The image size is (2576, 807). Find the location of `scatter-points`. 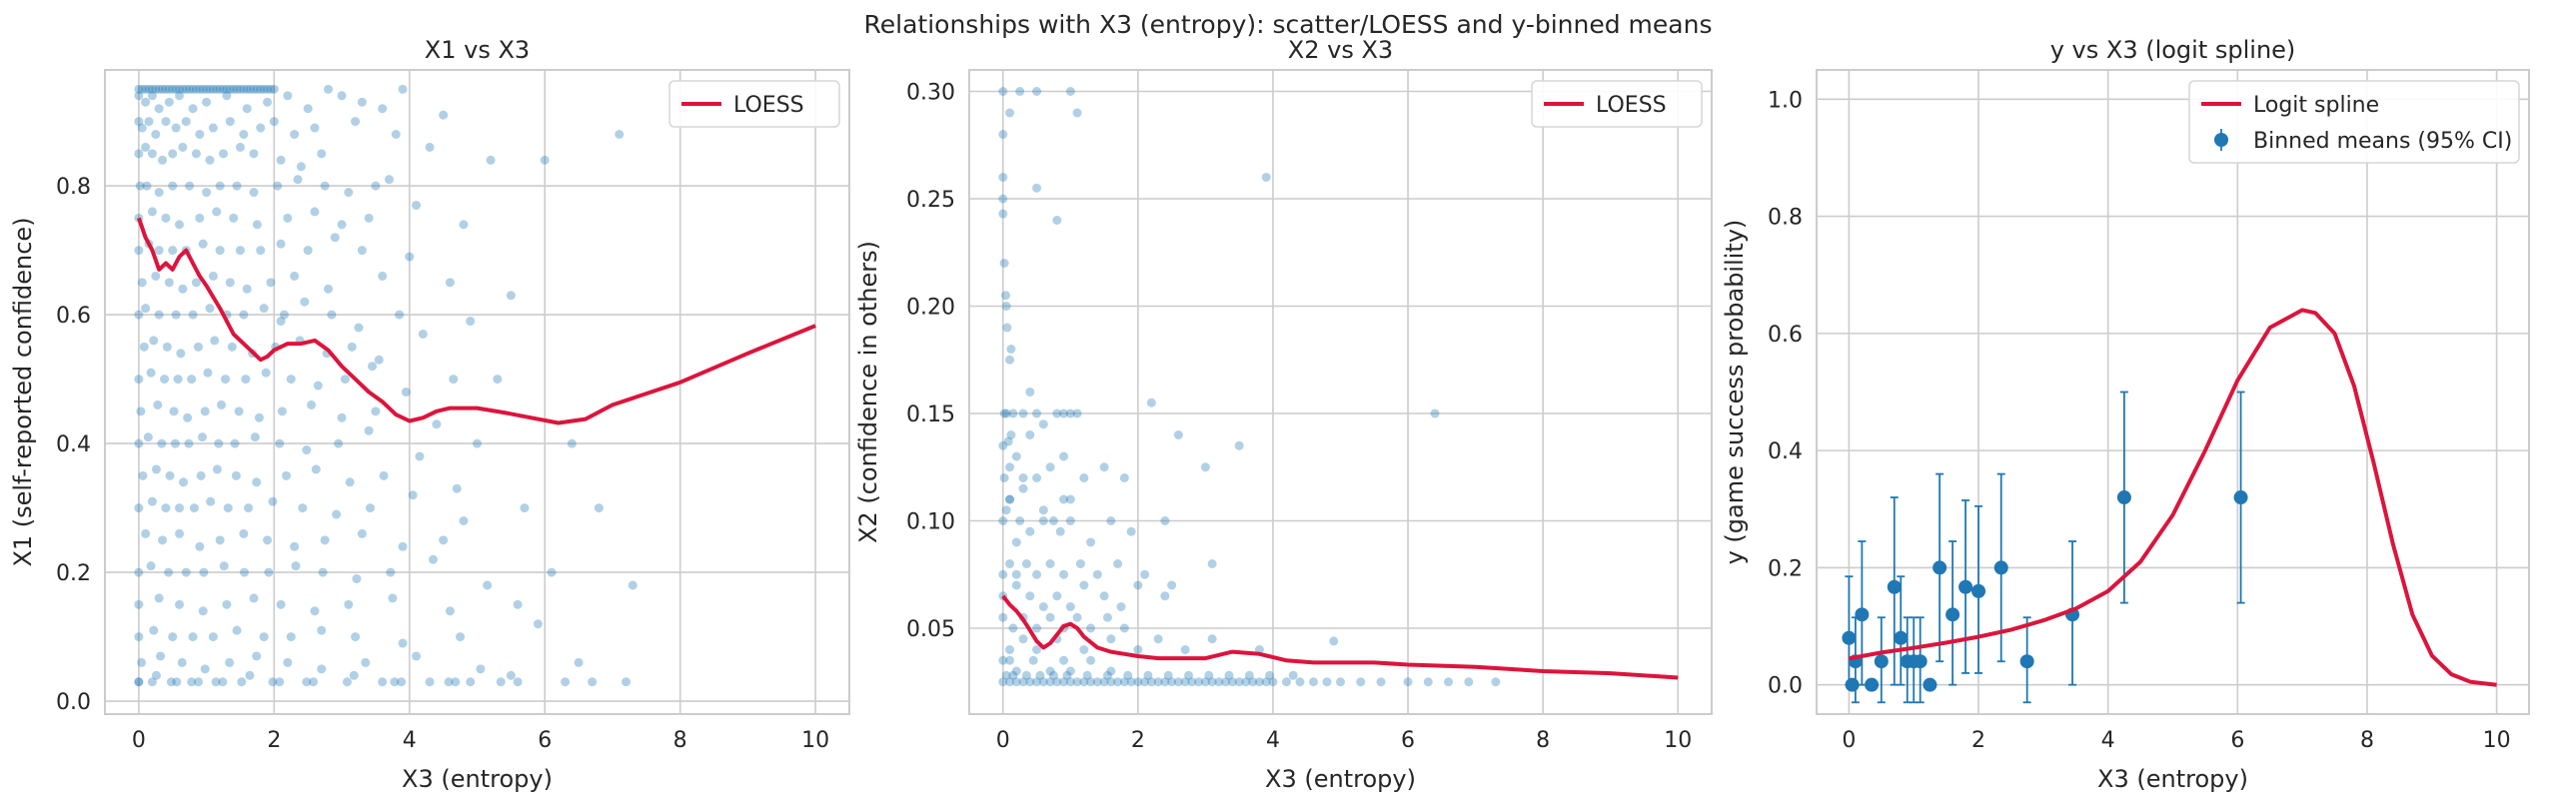

scatter-points is located at coordinates (1249, 387).